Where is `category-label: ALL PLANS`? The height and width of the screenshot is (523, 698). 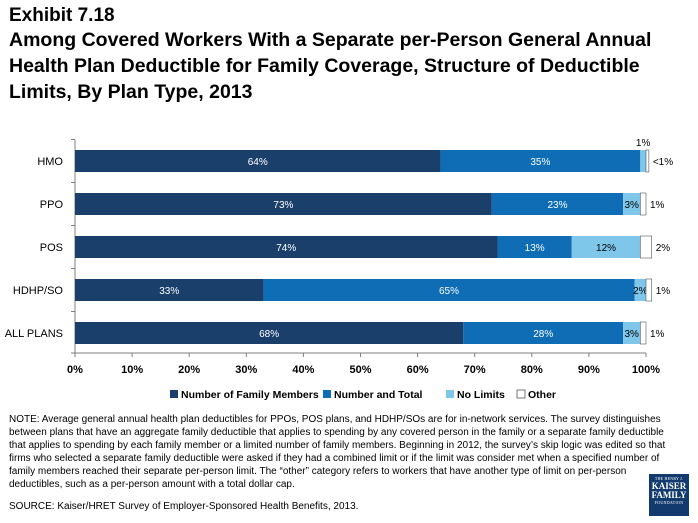
category-label: ALL PLANS is located at coordinates (34, 334).